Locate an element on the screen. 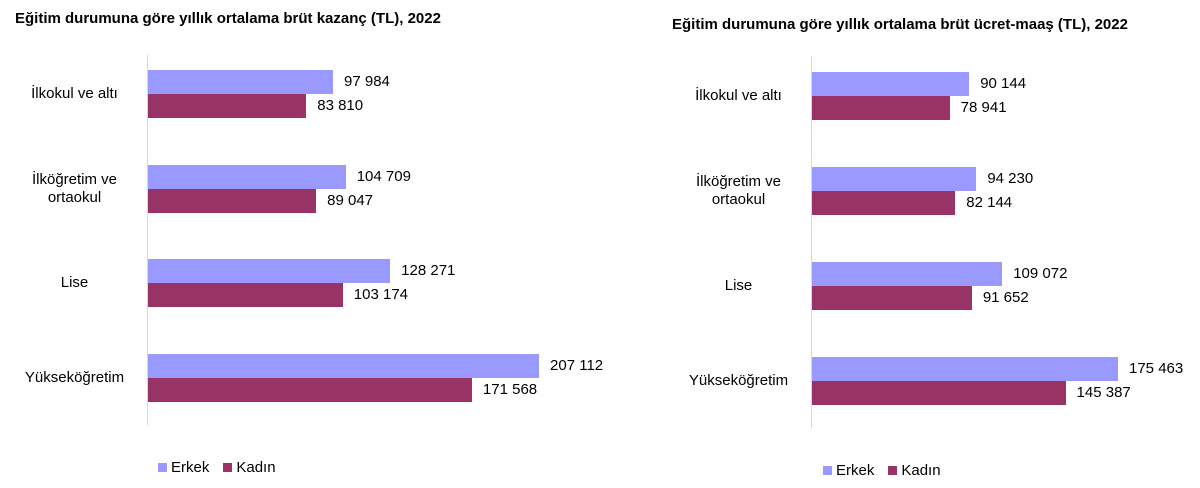 Image resolution: width=1200 pixels, height=488 pixels. data-label: 145 387 is located at coordinates (1103, 392).